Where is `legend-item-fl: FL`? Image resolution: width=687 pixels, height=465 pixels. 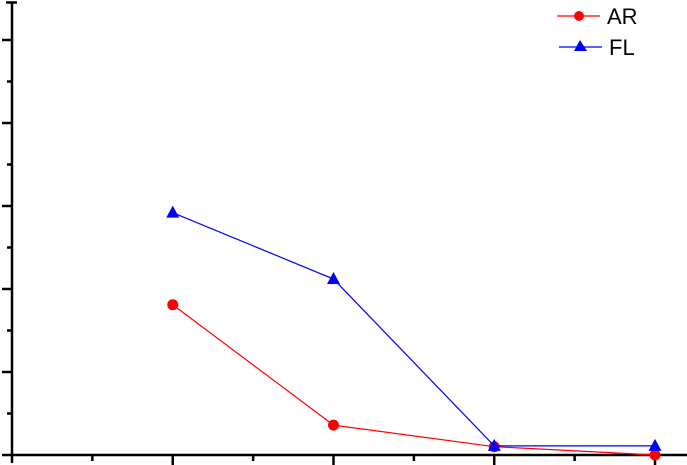
legend-item-fl: FL is located at coordinates (597, 47).